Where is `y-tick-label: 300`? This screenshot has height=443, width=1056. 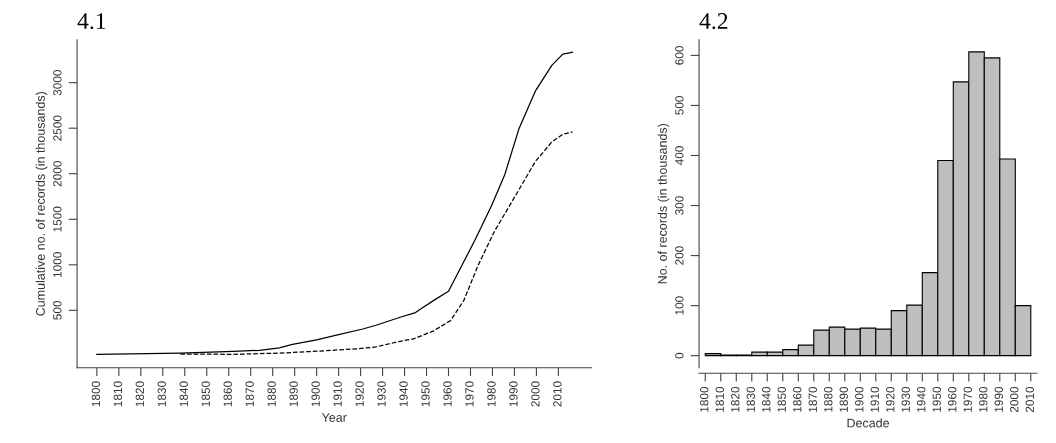
y-tick-label: 300 is located at coordinates (679, 205).